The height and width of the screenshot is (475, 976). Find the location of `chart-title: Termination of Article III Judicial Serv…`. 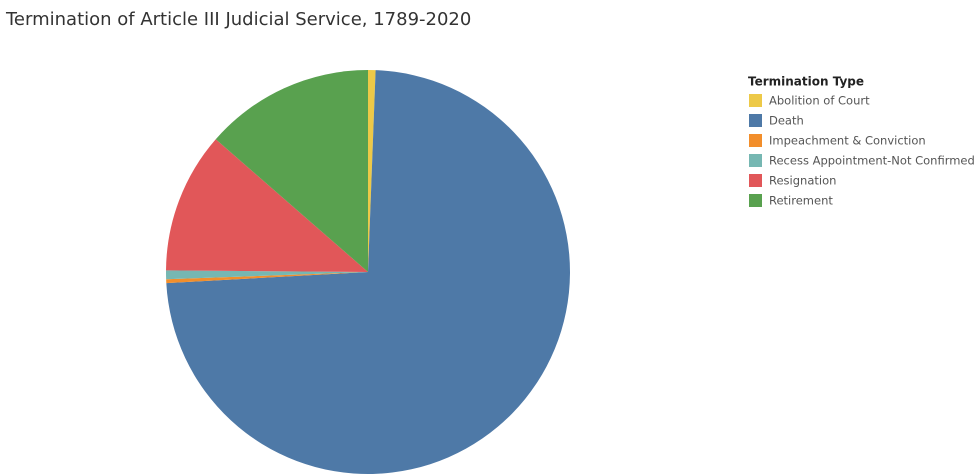

chart-title: Termination of Article III Judicial Serv… is located at coordinates (238, 19).